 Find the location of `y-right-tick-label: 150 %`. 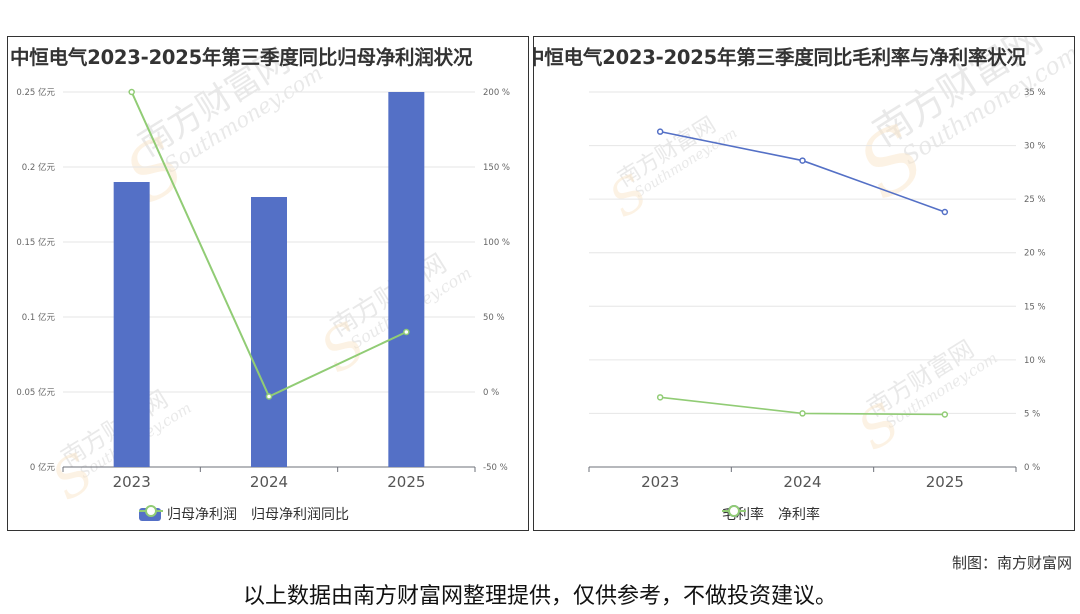

y-right-tick-label: 150 % is located at coordinates (496, 168).